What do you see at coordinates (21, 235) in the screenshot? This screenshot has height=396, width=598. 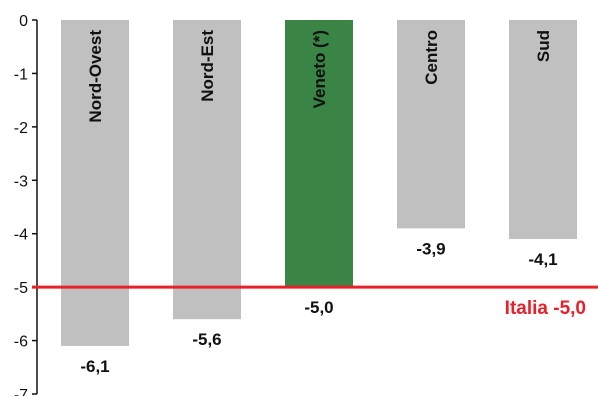 I see `y-tick-label: -4` at bounding box center [21, 235].